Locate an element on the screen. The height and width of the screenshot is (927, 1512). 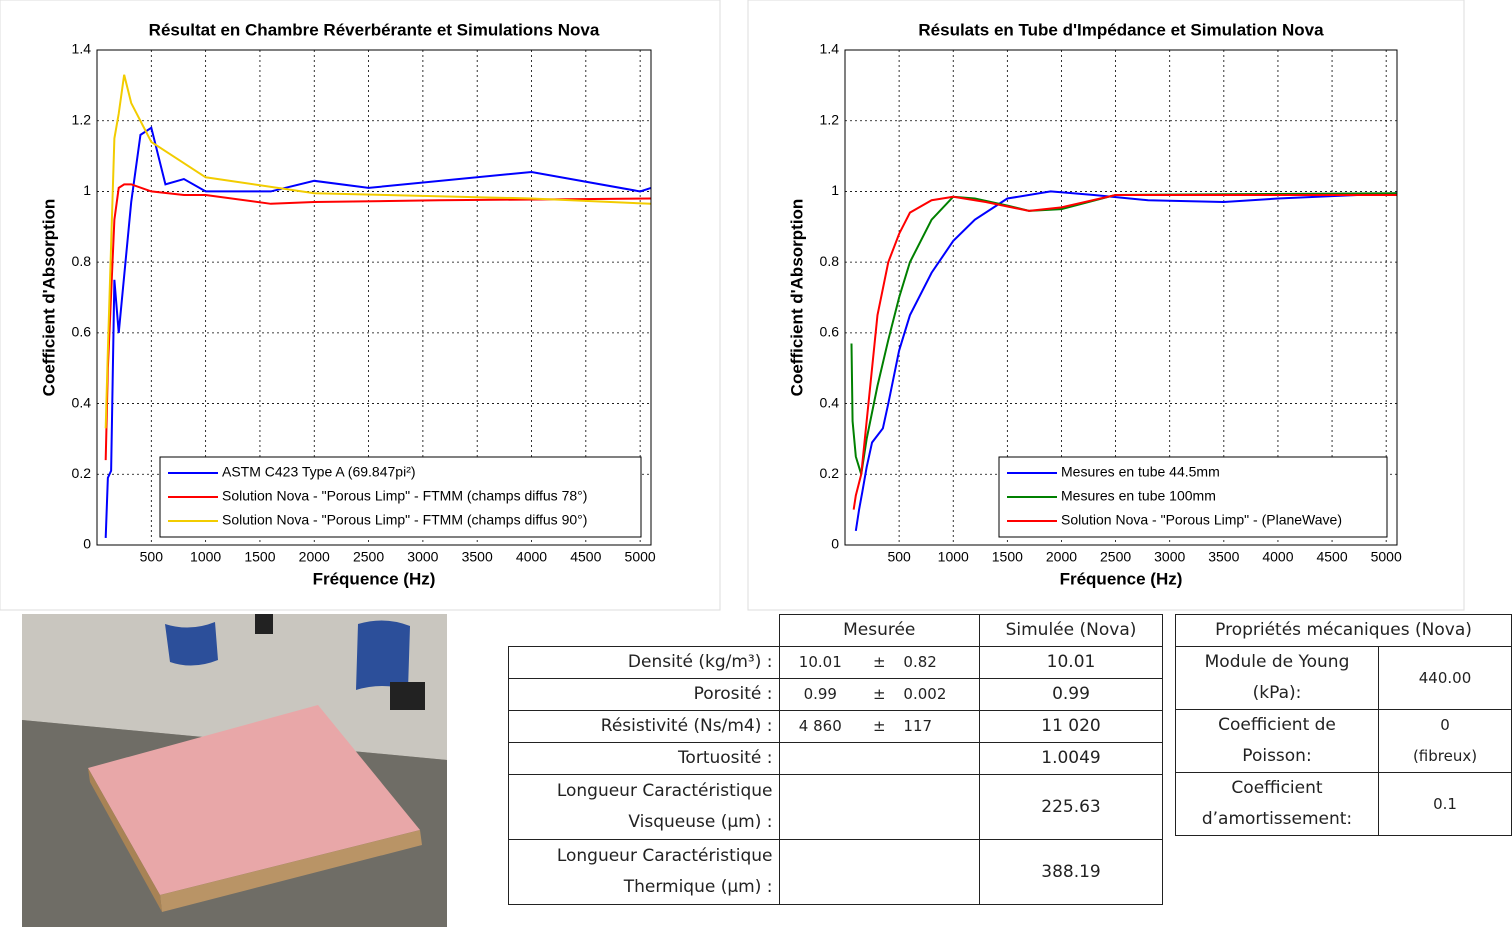
table-row: Tortuosité : 1.0049 is located at coordinates (835, 758).